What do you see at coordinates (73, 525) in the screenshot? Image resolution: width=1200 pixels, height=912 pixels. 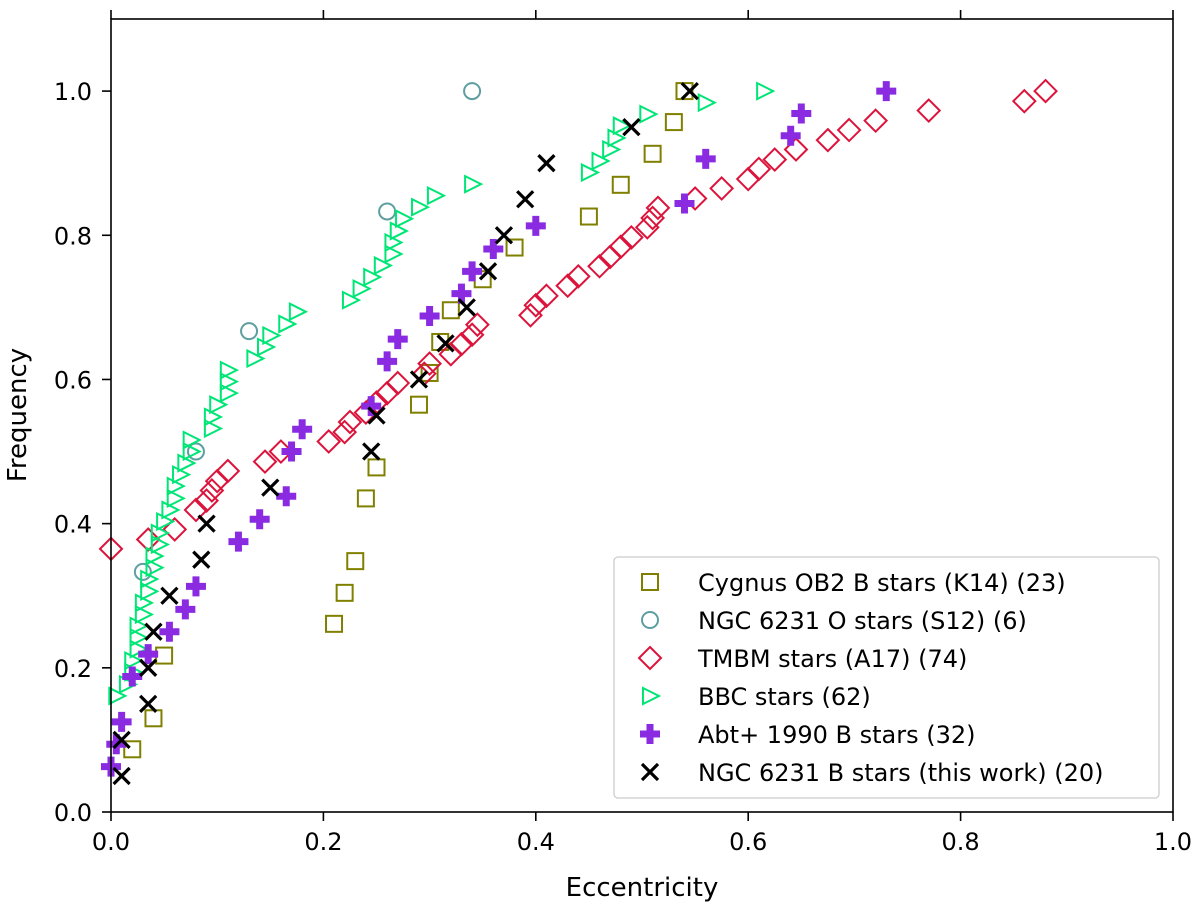 I see `y-tick-label: 0.4` at bounding box center [73, 525].